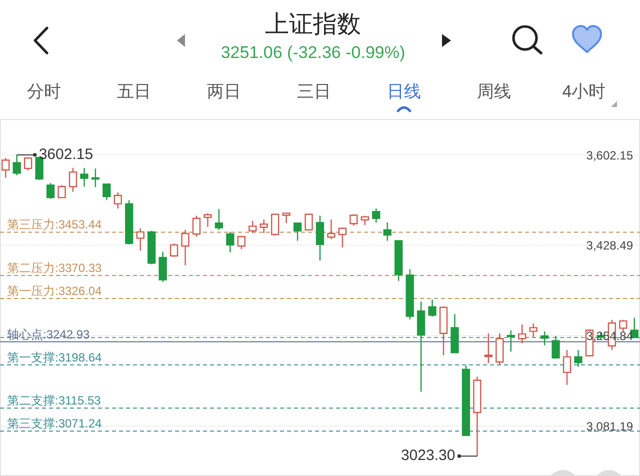  Describe the element at coordinates (584, 91) in the screenshot. I see `text: 4小时` at that location.